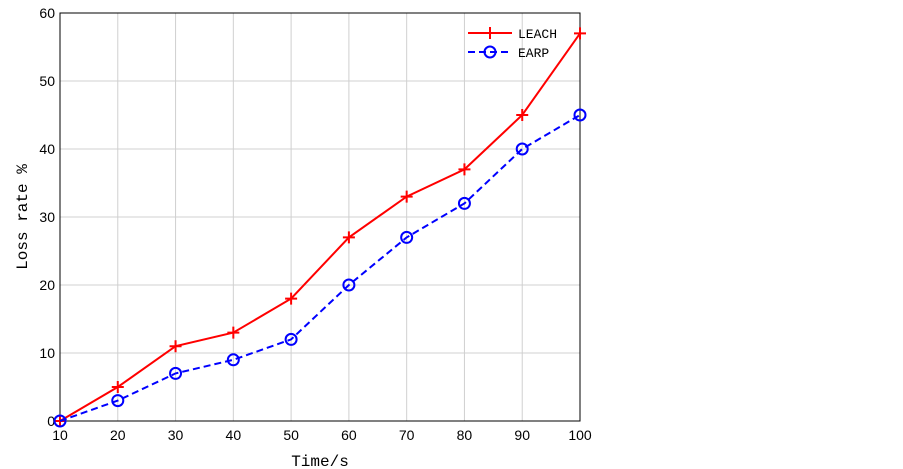 Image resolution: width=903 pixels, height=469 pixels. What do you see at coordinates (60, 435) in the screenshot?
I see `x-tick-label: 10` at bounding box center [60, 435].